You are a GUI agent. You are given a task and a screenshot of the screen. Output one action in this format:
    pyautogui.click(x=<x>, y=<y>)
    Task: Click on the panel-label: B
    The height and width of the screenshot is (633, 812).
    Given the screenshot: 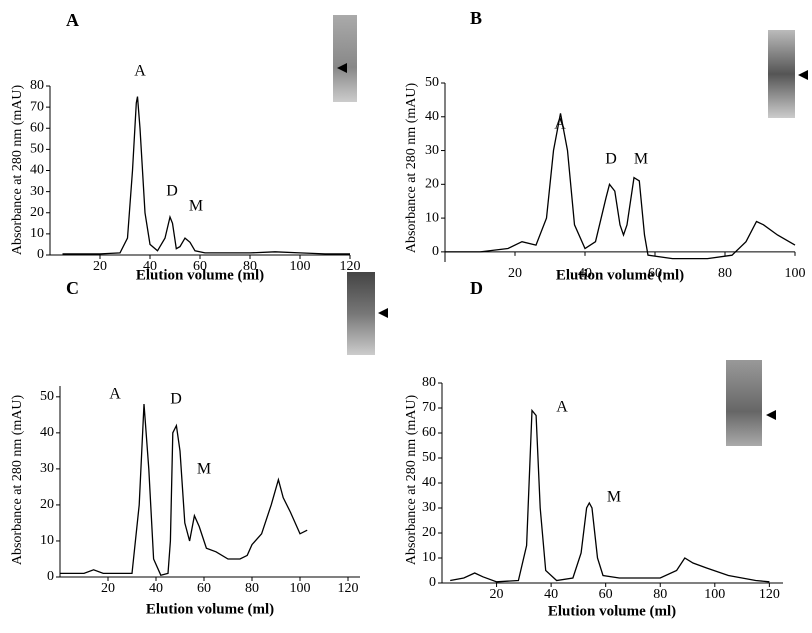 What is the action you would take?
    pyautogui.click(x=476, y=18)
    